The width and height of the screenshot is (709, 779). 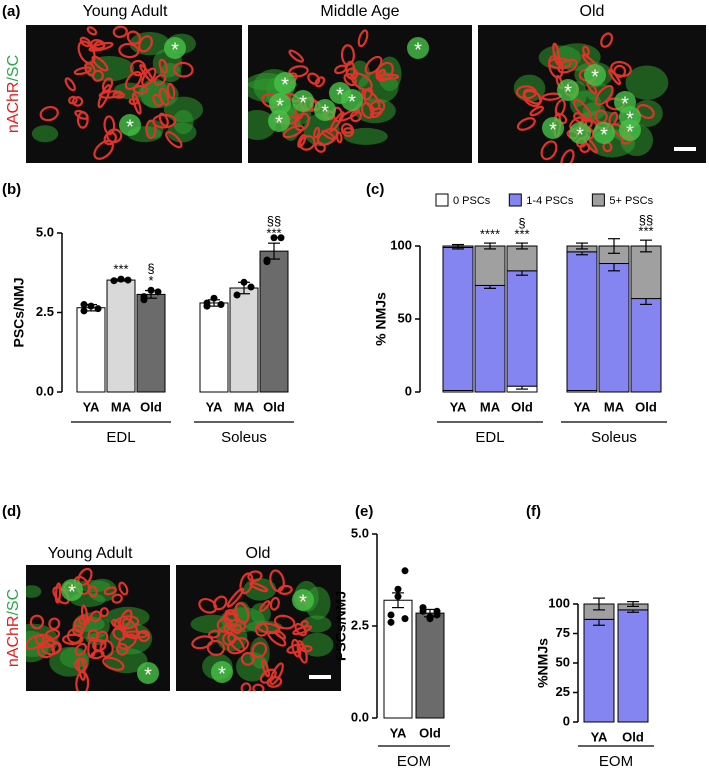 I want to click on y-tick-label: 2.5, so click(x=360, y=624).